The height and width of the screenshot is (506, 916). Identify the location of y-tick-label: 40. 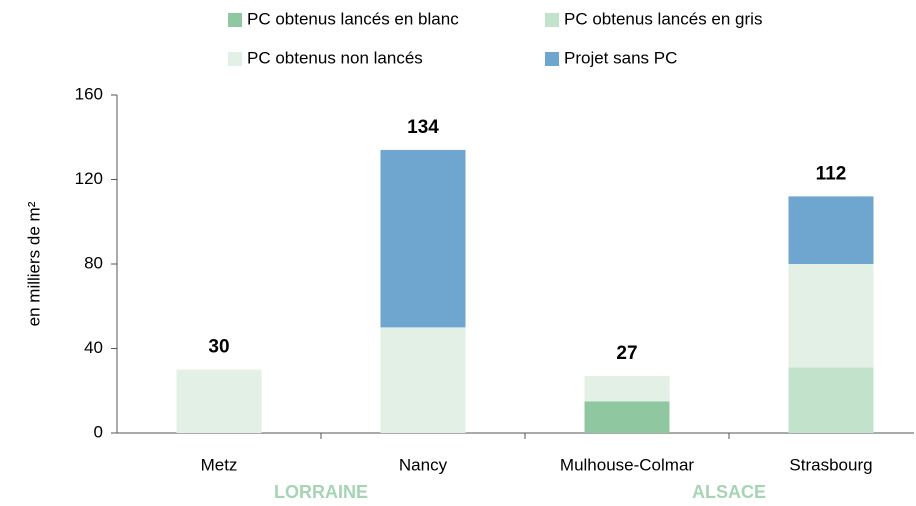
(93, 347).